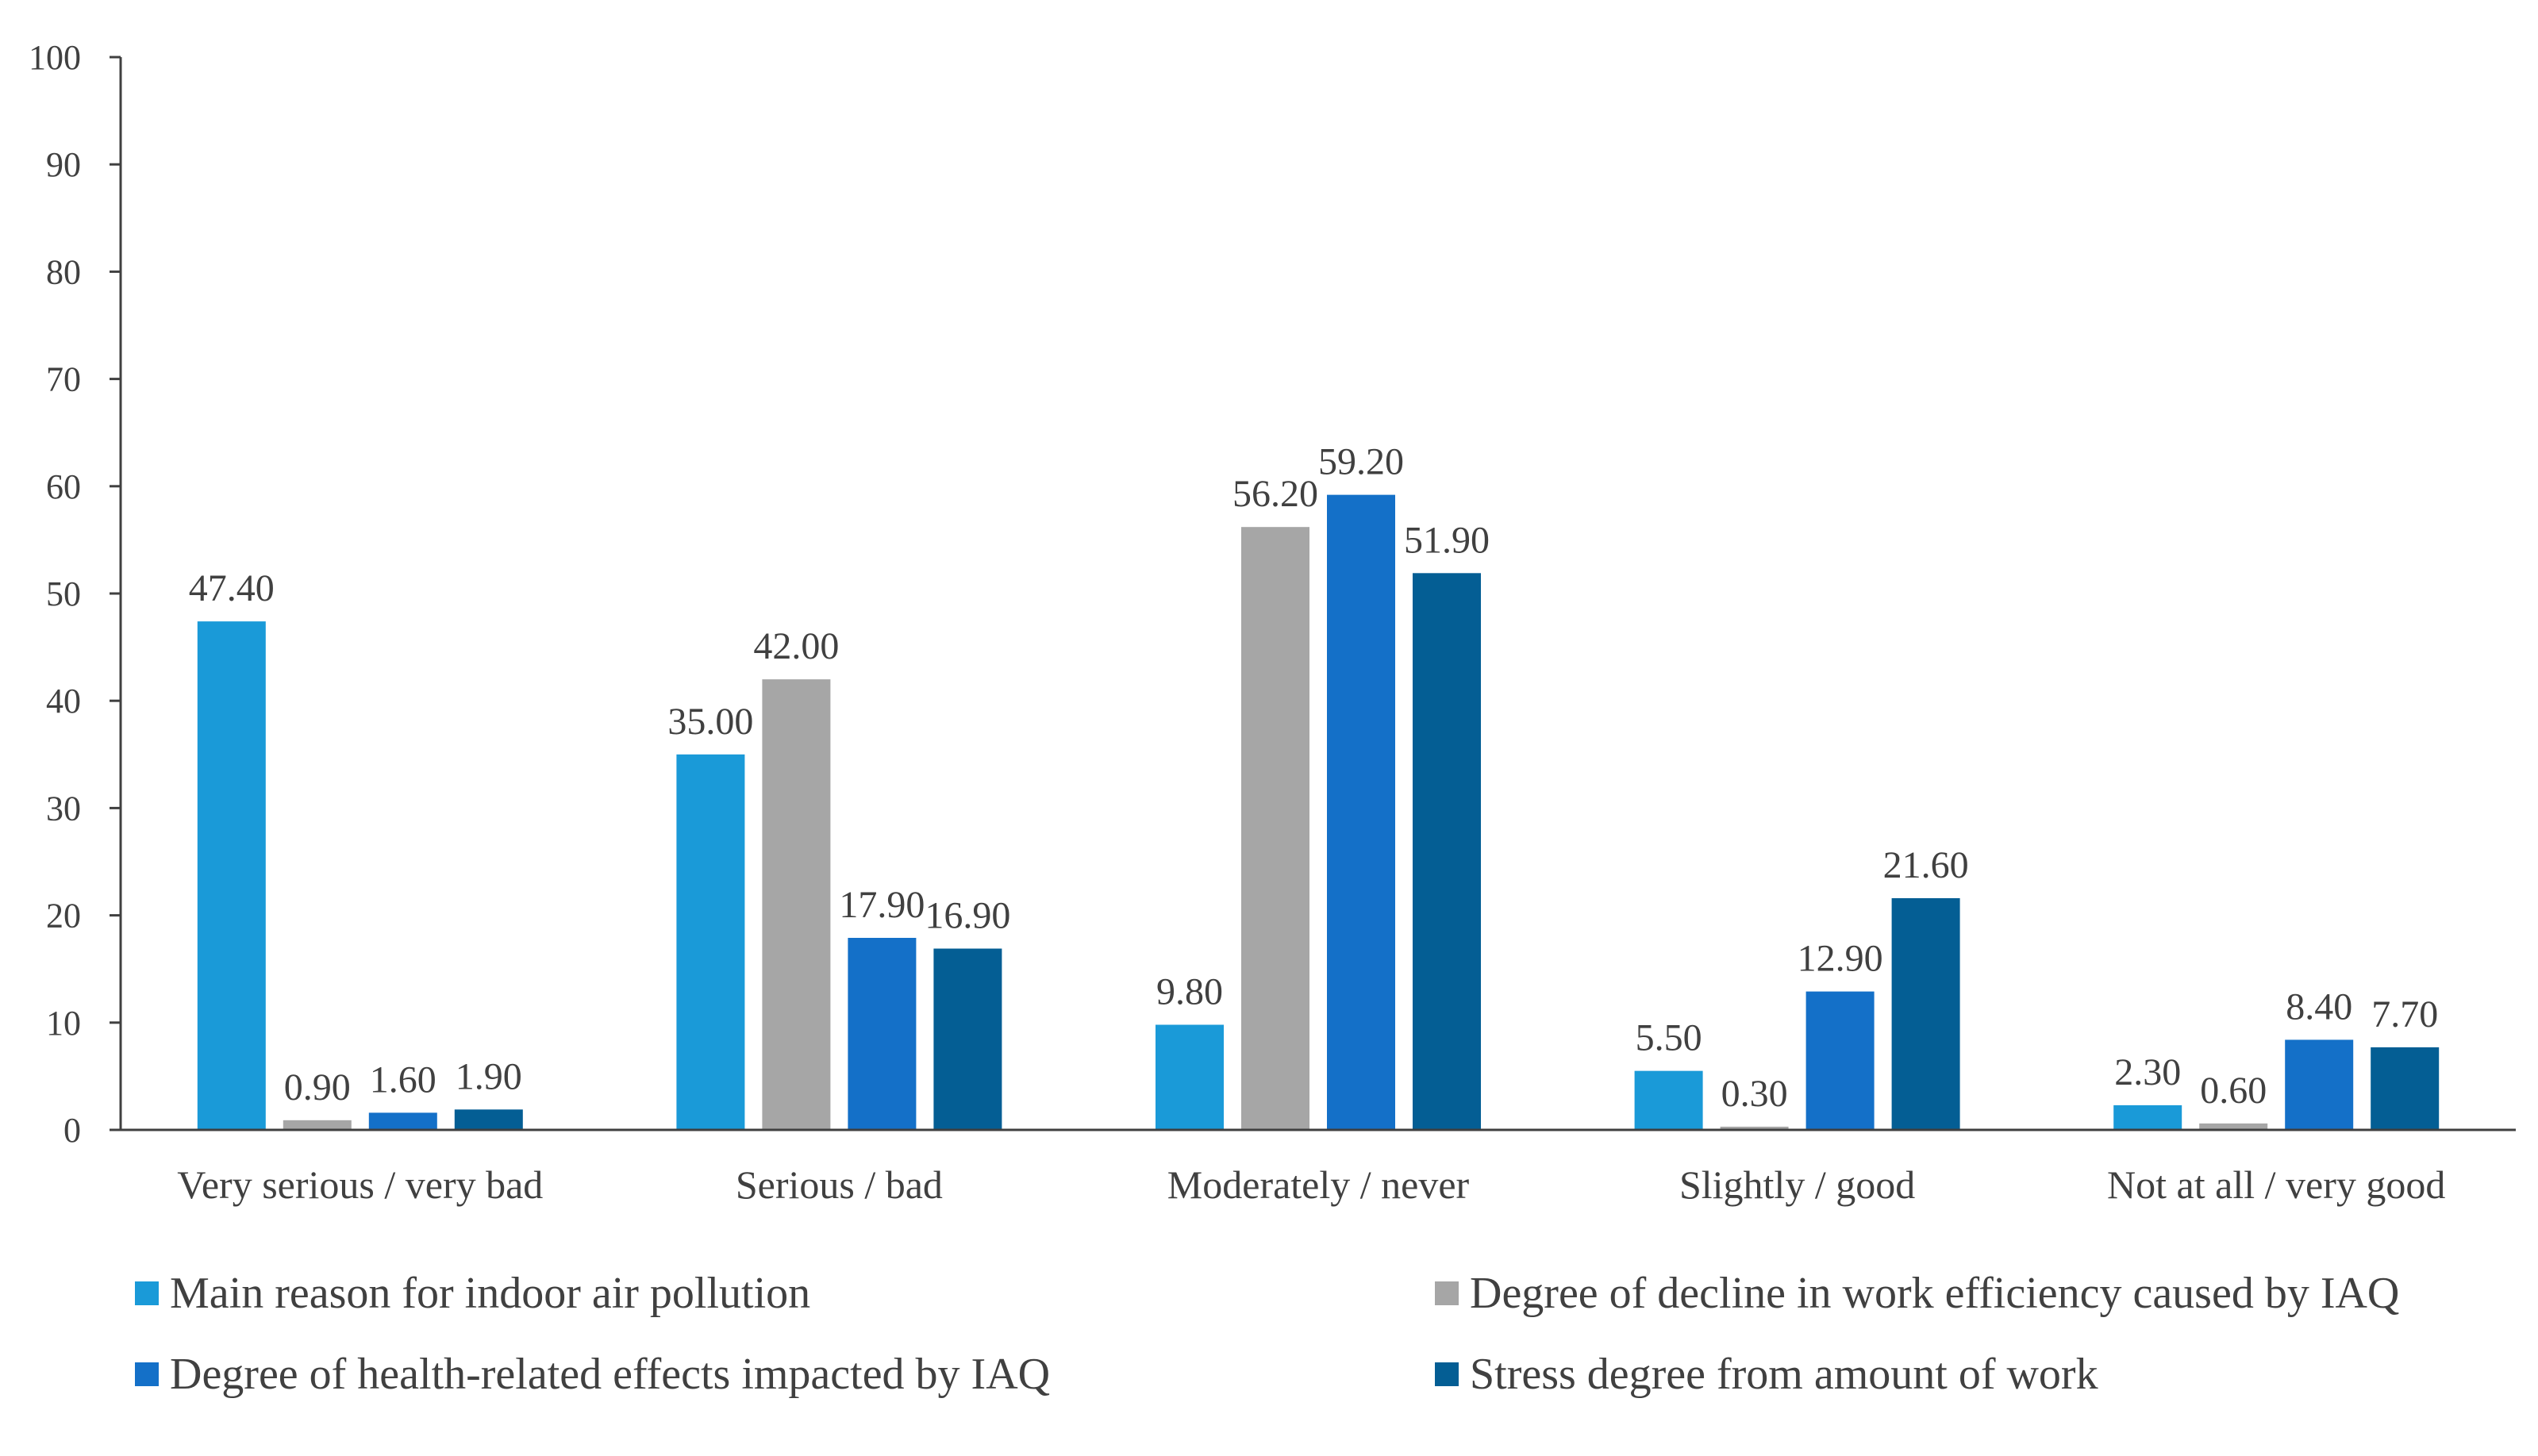 The height and width of the screenshot is (1456, 2538). I want to click on y-tick-label: 40, so click(63, 701).